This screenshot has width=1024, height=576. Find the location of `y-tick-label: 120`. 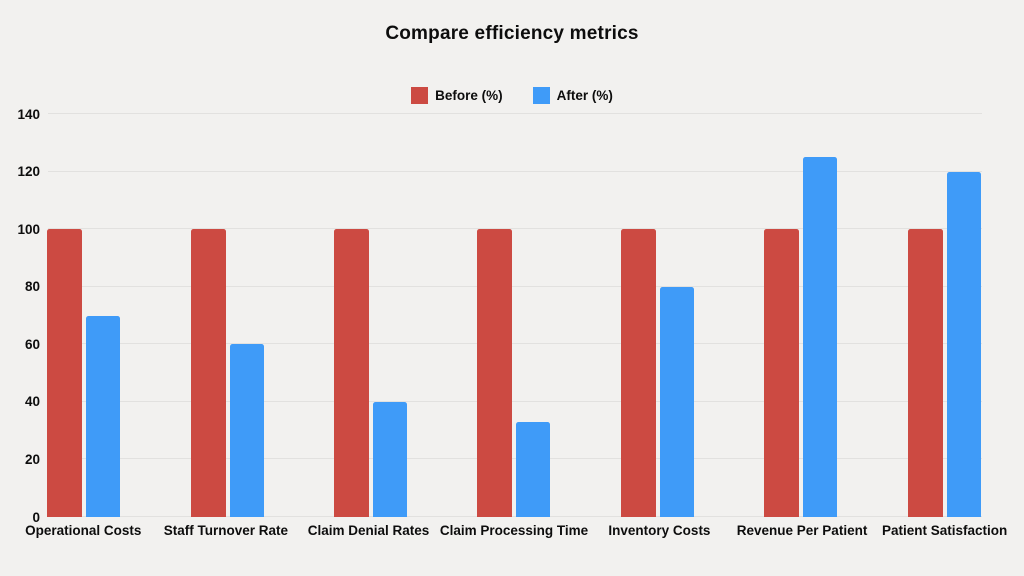

y-tick-label: 120 is located at coordinates (28, 171).